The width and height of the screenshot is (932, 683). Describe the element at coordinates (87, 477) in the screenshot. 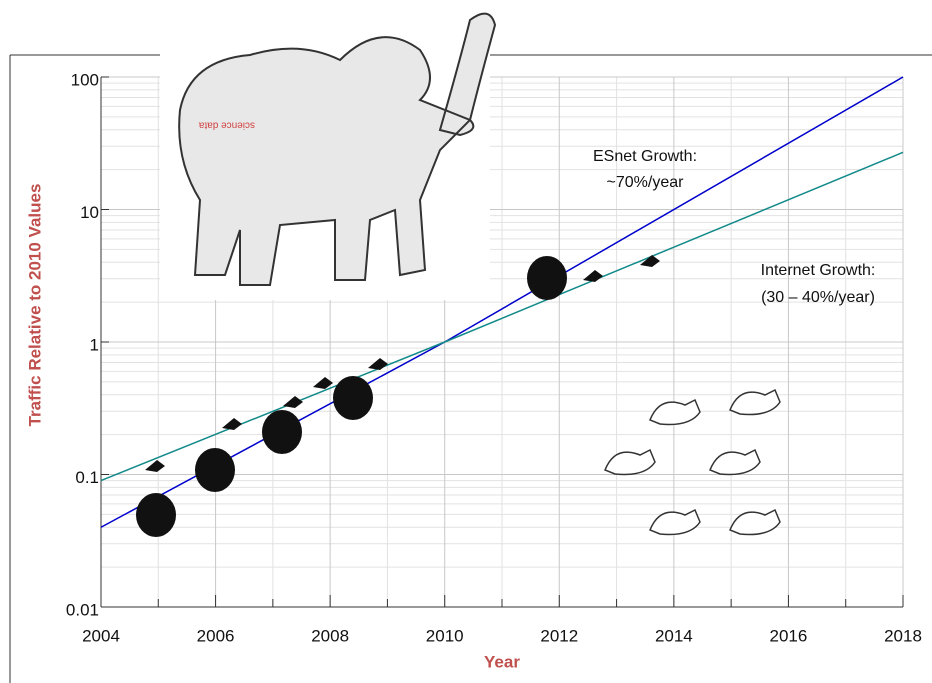

I see `y-tick-label: 0.1` at that location.